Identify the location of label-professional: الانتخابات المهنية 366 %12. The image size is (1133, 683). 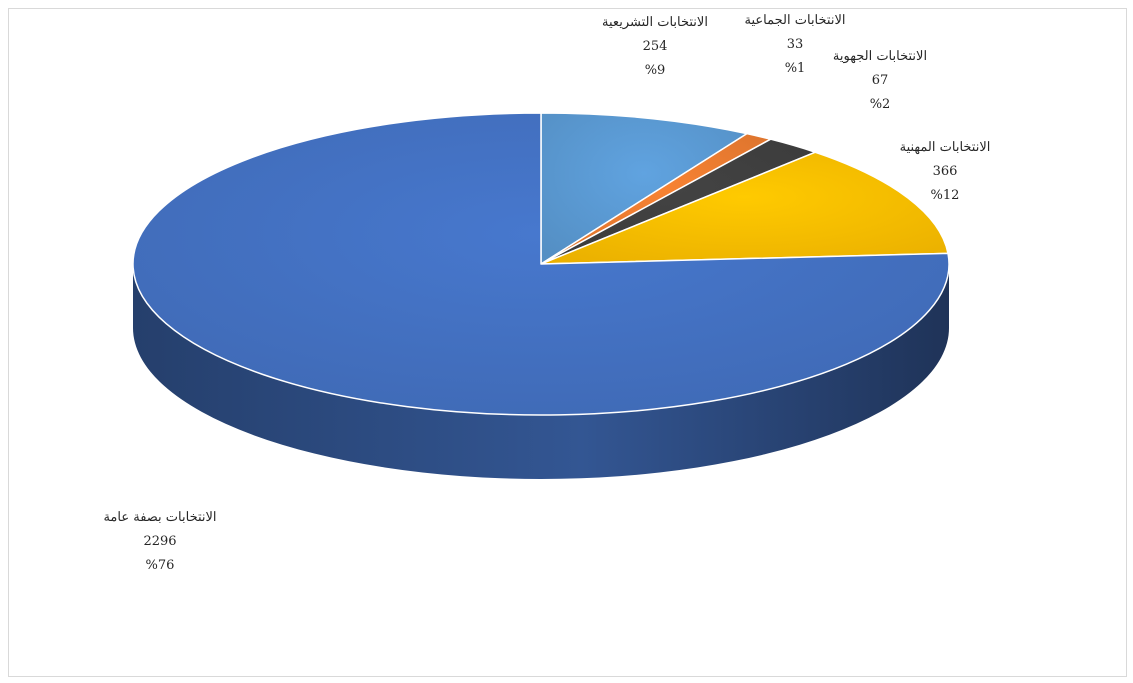
(945, 171).